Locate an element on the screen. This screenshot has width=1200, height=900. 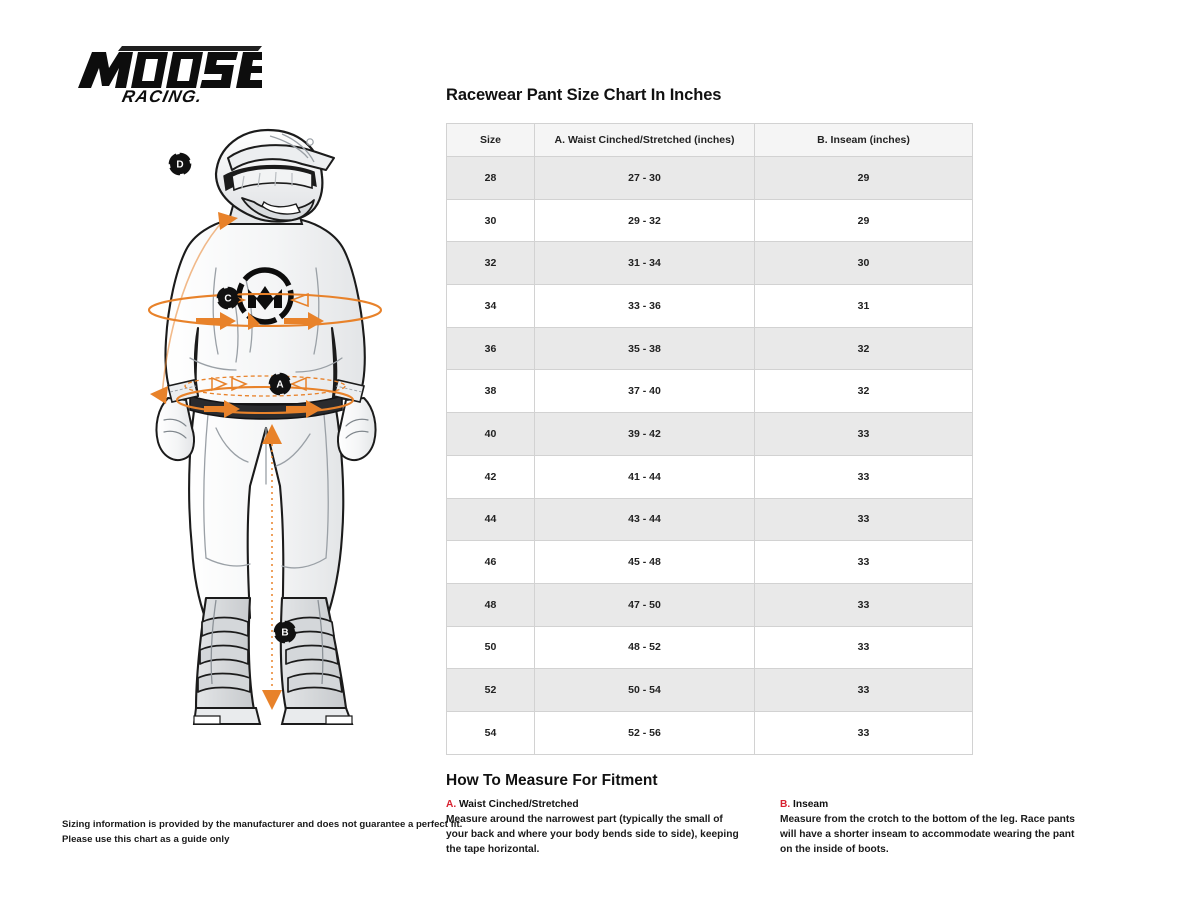
page-title: Racewear Pant Size Chart In Inches is located at coordinates (584, 95).